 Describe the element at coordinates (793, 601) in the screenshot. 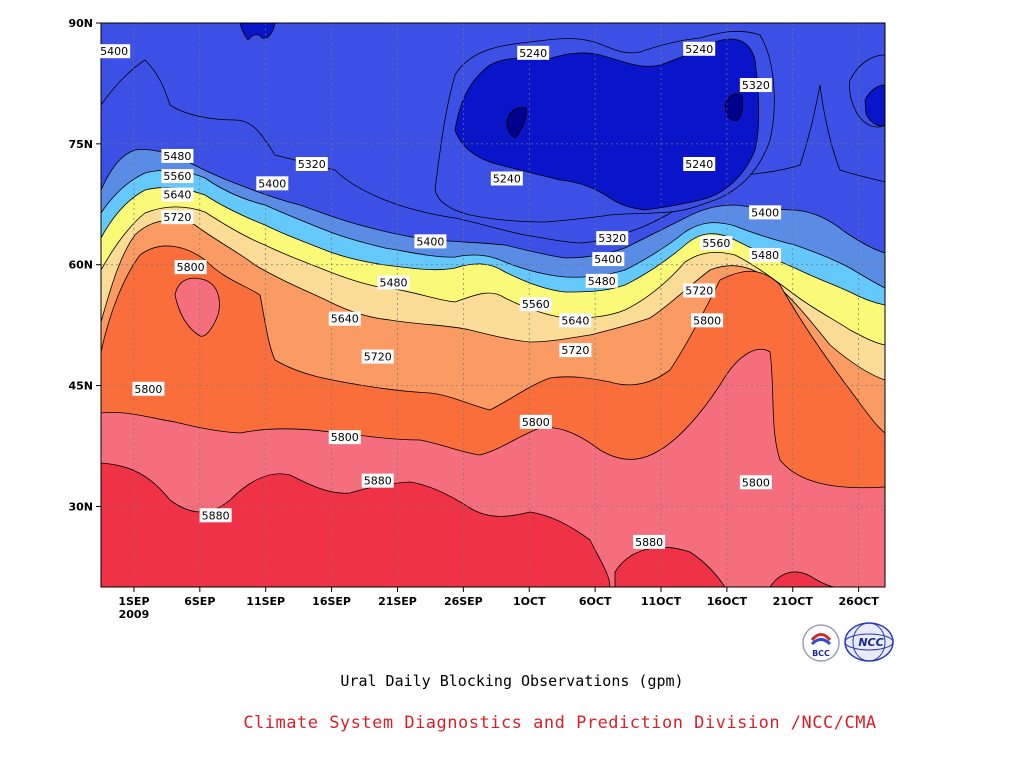

I see `x-tick-label: 21OCT` at that location.